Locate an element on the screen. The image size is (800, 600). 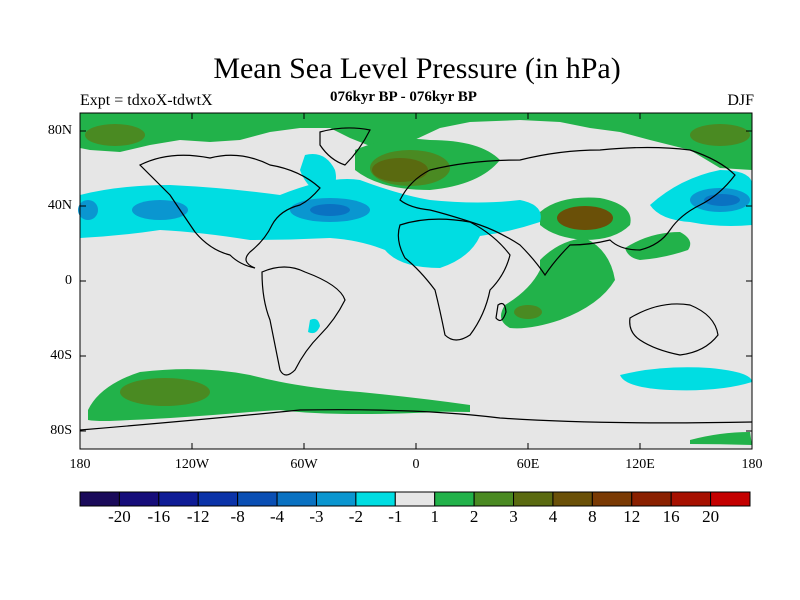
map-subtitle: 076kyr BP - 076kyr BP is located at coordinates (403, 97).